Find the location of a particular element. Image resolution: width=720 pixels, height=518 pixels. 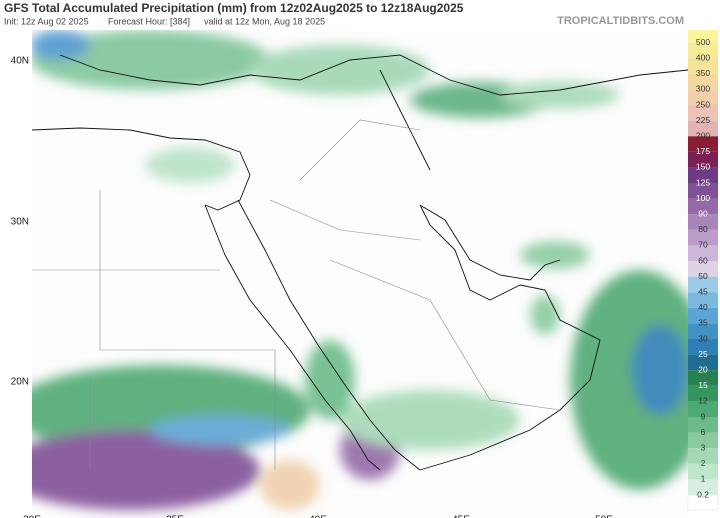

lat-label: 30N is located at coordinates (20, 222).